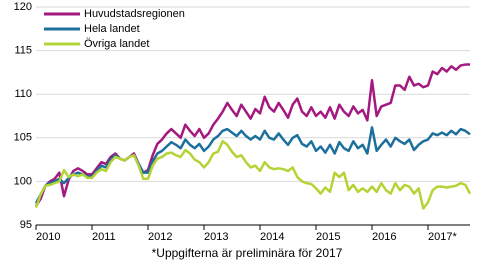 This screenshot has height=265, width=494. I want to click on y-tick-label: 95, so click(26, 225).